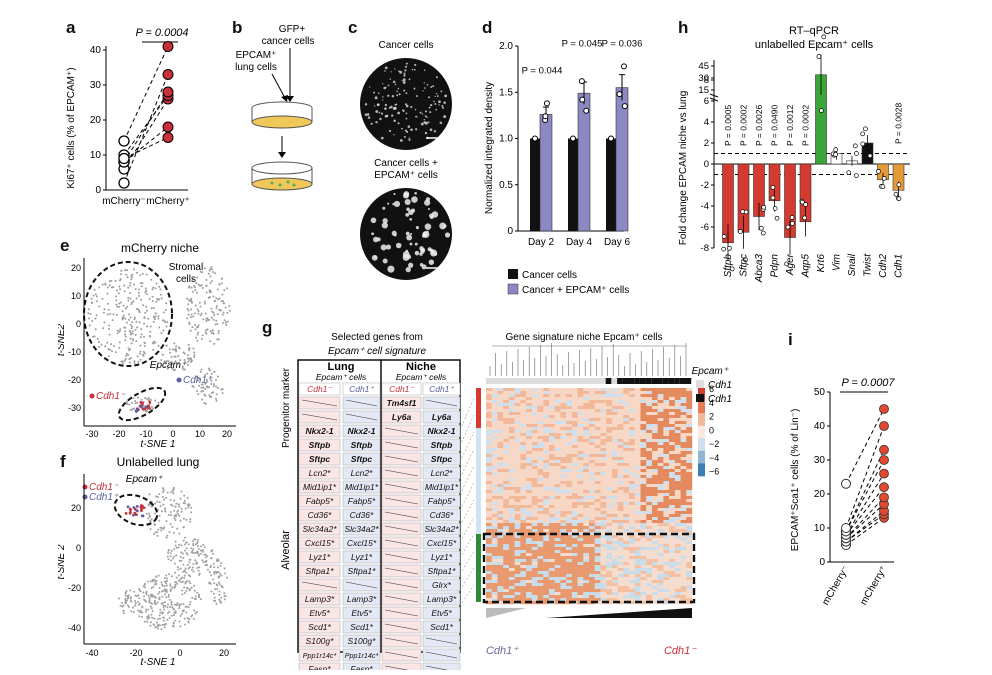 This screenshot has width=992, height=675. I want to click on gene-entry: Nkx2-1, so click(442, 431).